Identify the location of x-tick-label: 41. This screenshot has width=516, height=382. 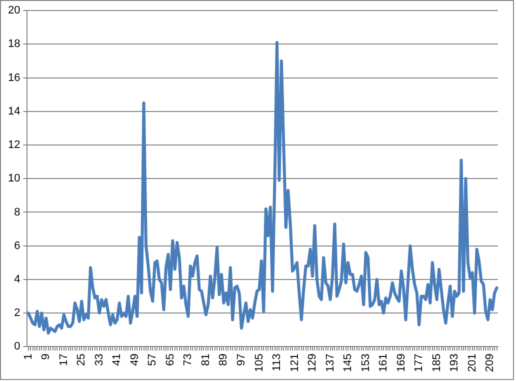
(117, 360).